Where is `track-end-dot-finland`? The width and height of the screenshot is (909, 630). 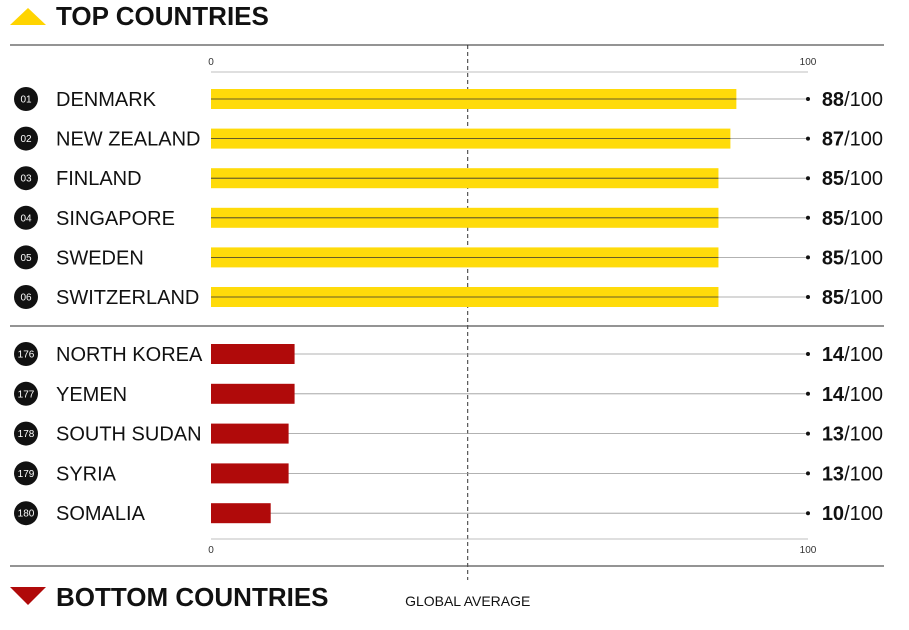
track-end-dot-finland is located at coordinates (808, 178).